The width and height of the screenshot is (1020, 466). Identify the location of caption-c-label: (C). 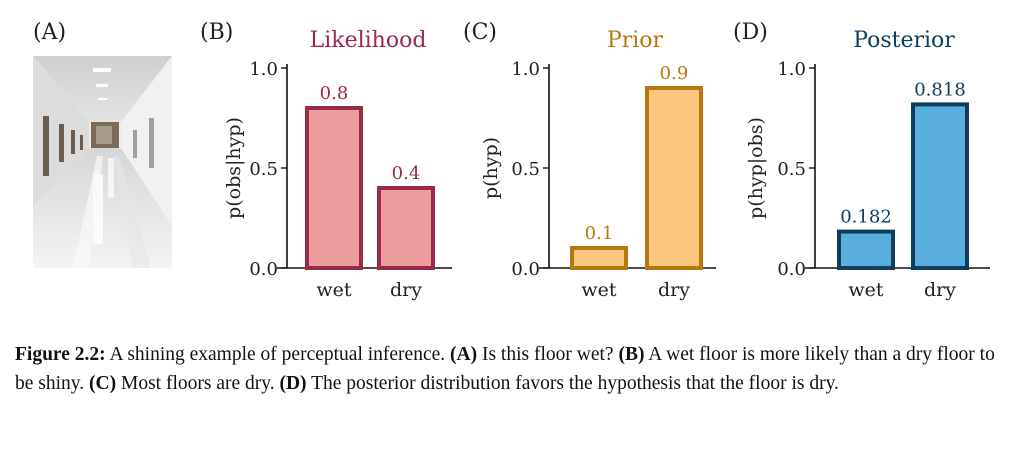
(103, 383).